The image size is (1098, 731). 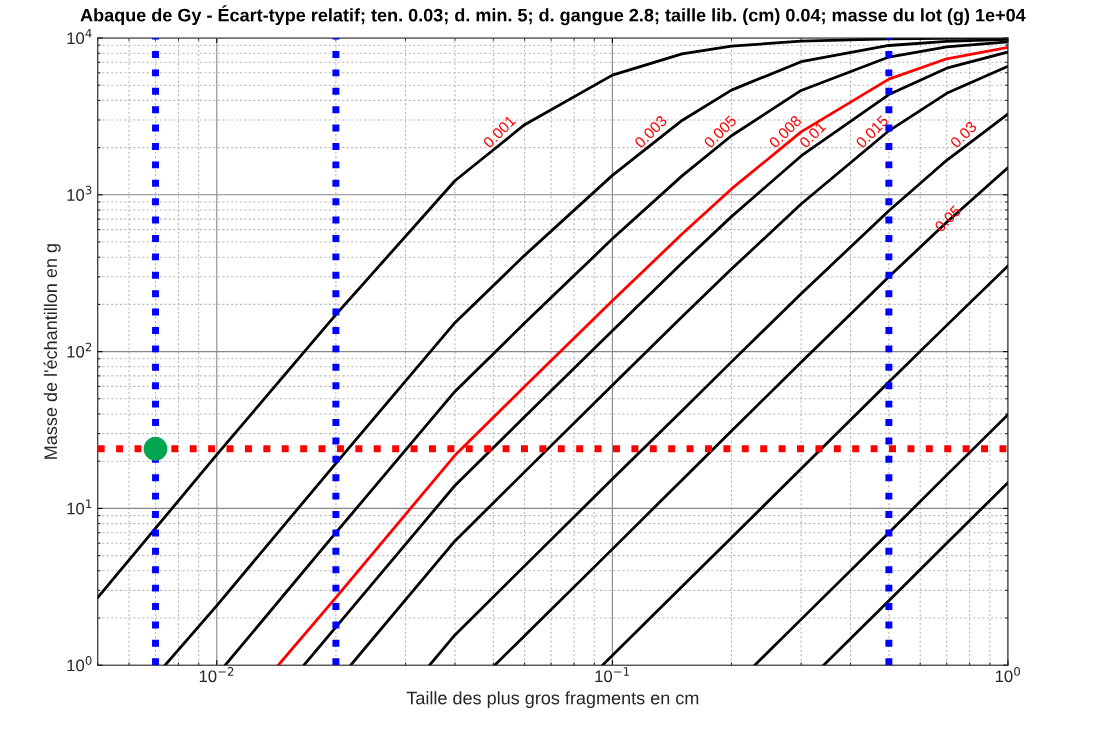 I want to click on y-tick-label: 10$^{0}$, so click(x=79, y=664).